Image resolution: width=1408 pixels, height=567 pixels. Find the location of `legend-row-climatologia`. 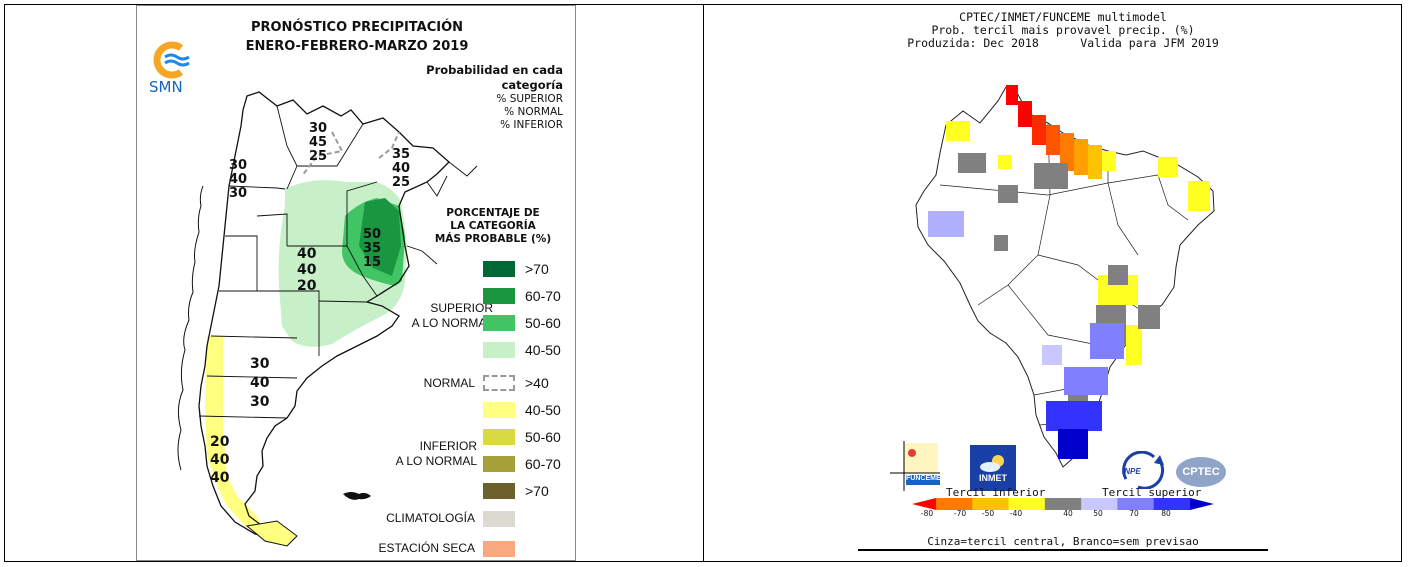

legend-row-climatologia is located at coordinates (499, 519).